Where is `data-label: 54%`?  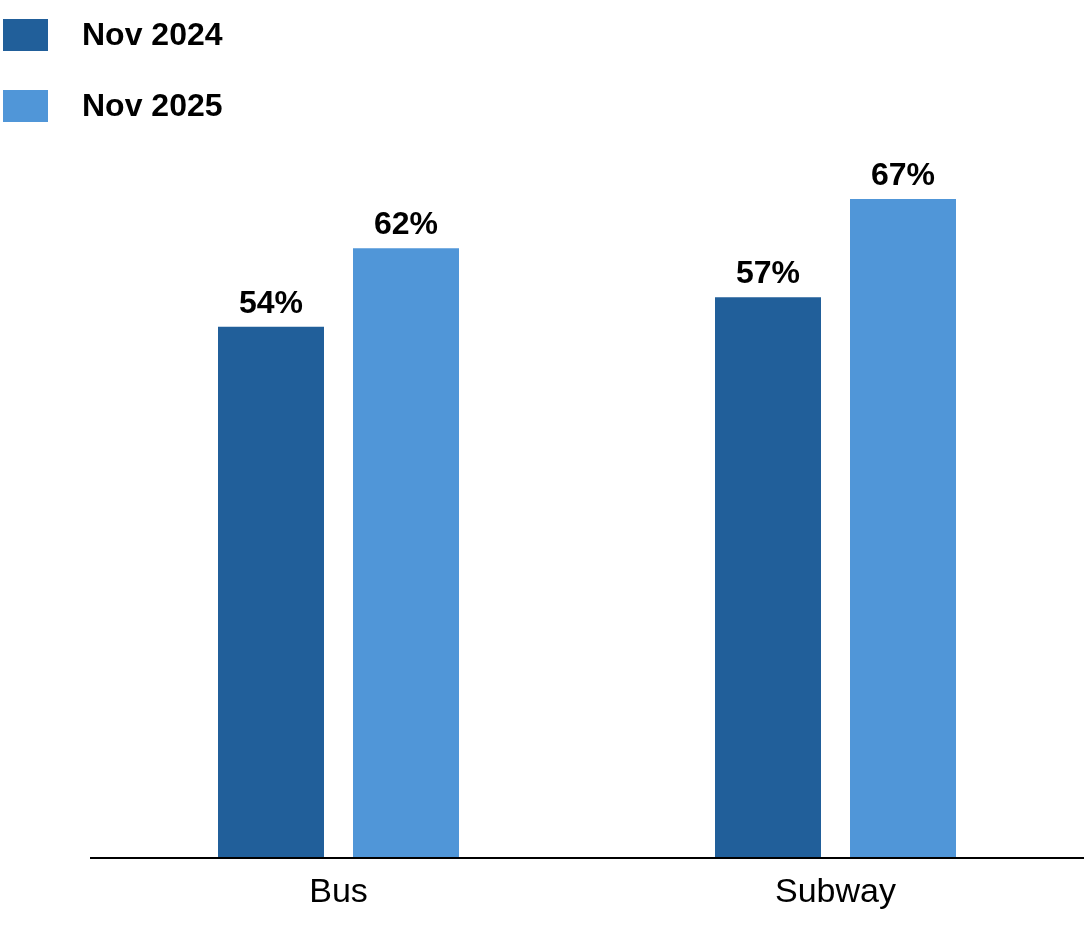 data-label: 54% is located at coordinates (271, 301).